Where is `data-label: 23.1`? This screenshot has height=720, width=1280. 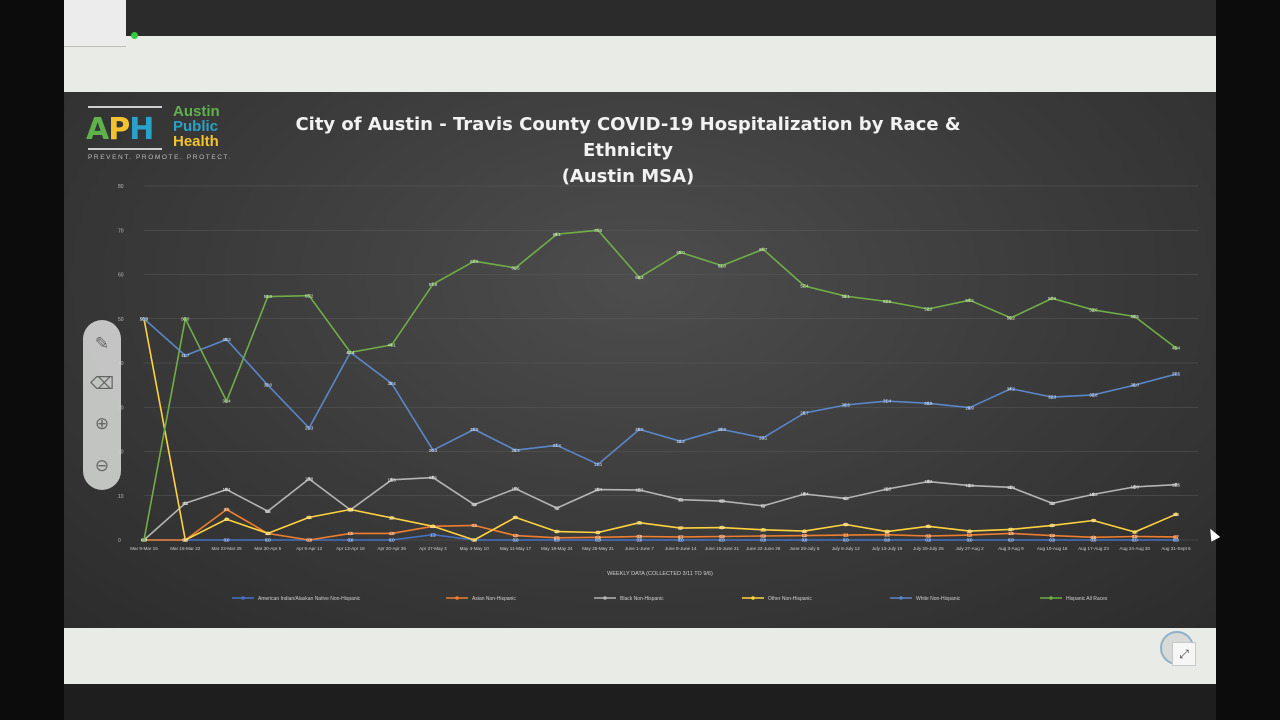
data-label: 23.1 is located at coordinates (763, 437).